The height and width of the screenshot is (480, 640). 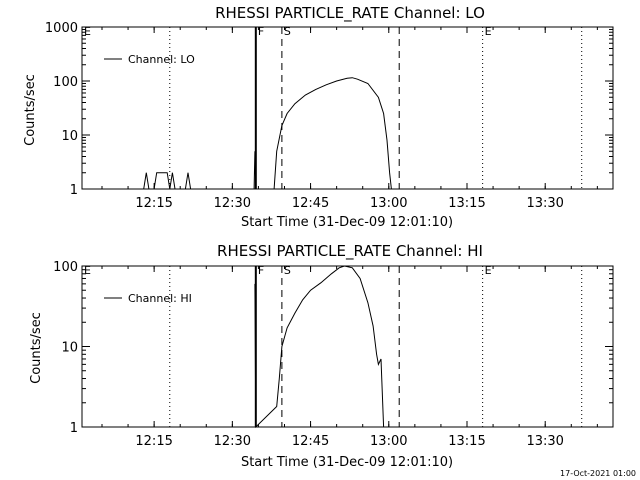 I want to click on y-tick-label: 1000, so click(x=61, y=28).